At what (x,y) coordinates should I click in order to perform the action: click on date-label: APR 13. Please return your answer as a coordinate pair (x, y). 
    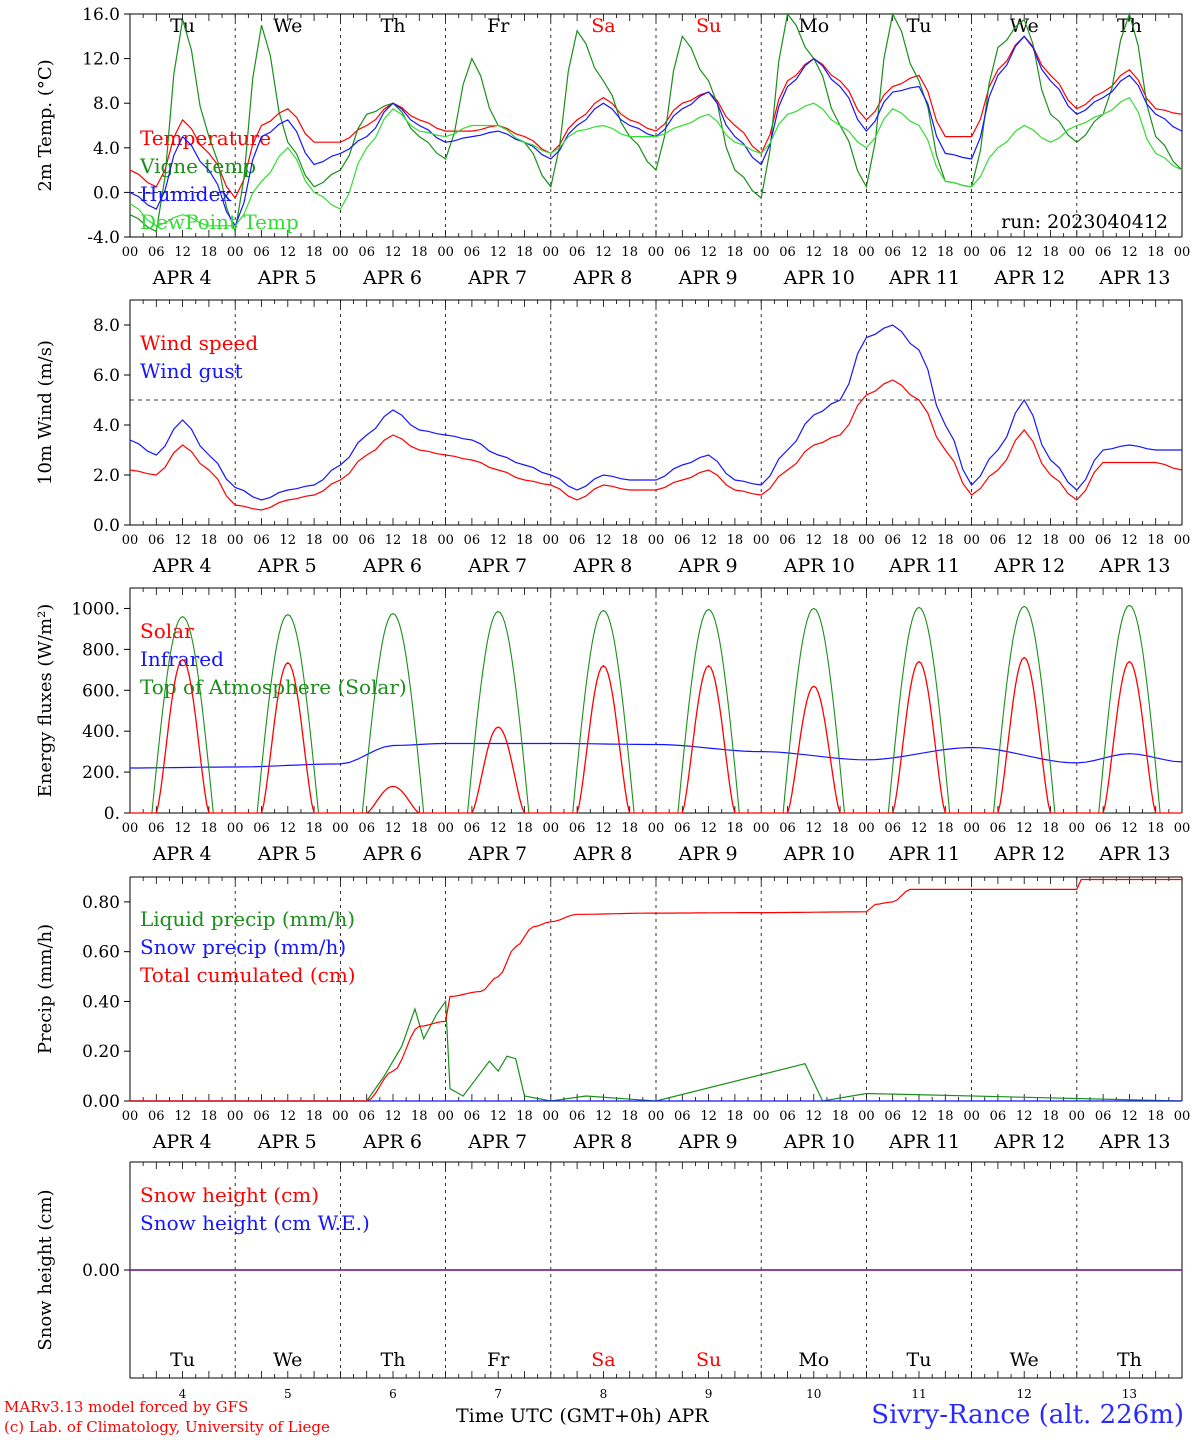
    Looking at the image, I should click on (1134, 278).